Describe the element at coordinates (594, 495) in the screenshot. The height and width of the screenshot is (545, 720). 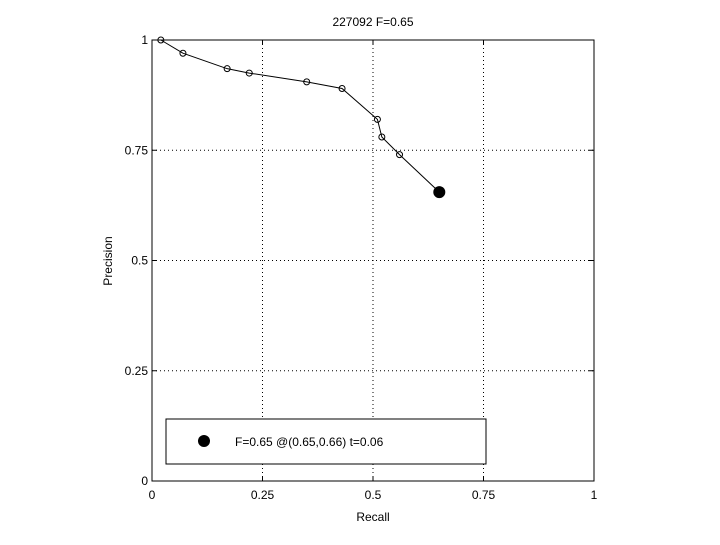
I see `x-tick-label-4: 1` at that location.